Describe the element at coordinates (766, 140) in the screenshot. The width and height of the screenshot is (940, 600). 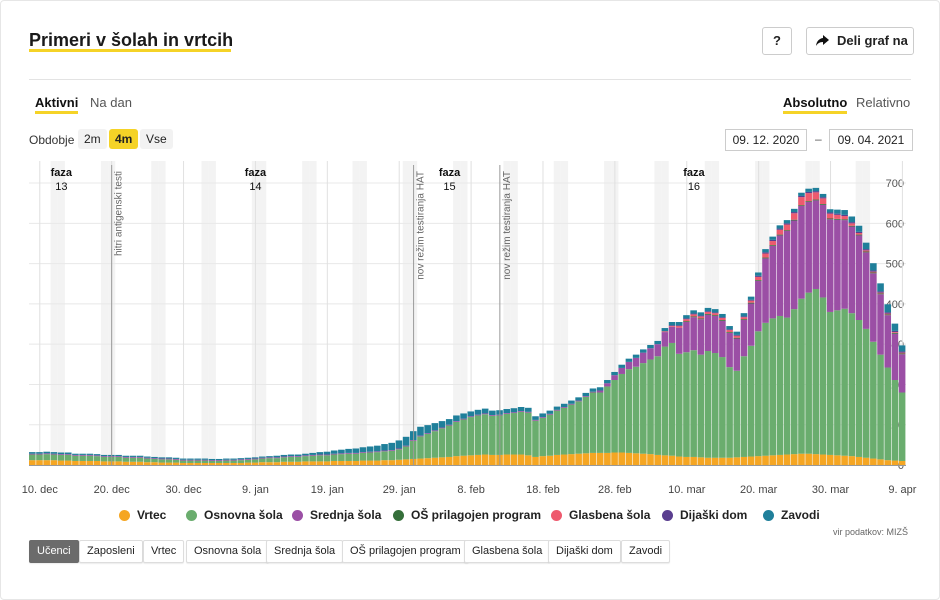
I see `date-from-input: 09. 12. 2020` at that location.